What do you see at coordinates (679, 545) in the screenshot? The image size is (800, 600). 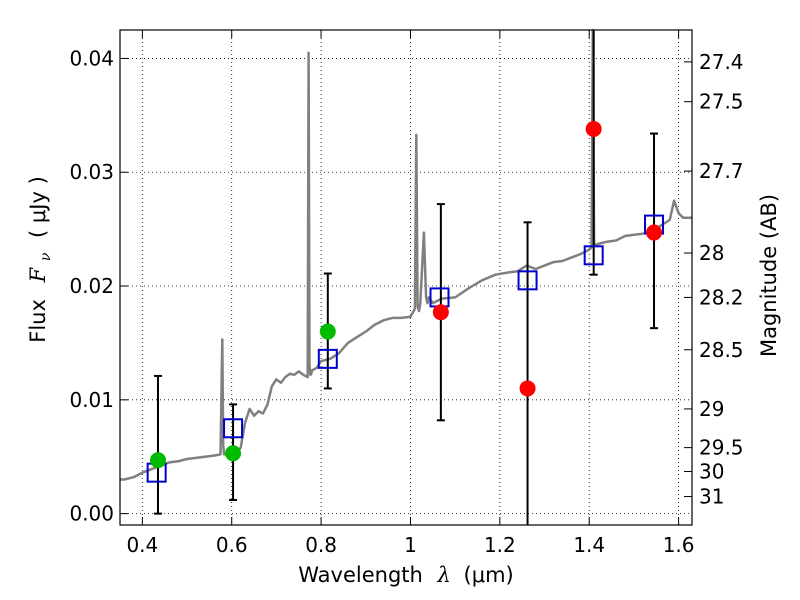 I see `x-tick-label: 1.6` at bounding box center [679, 545].